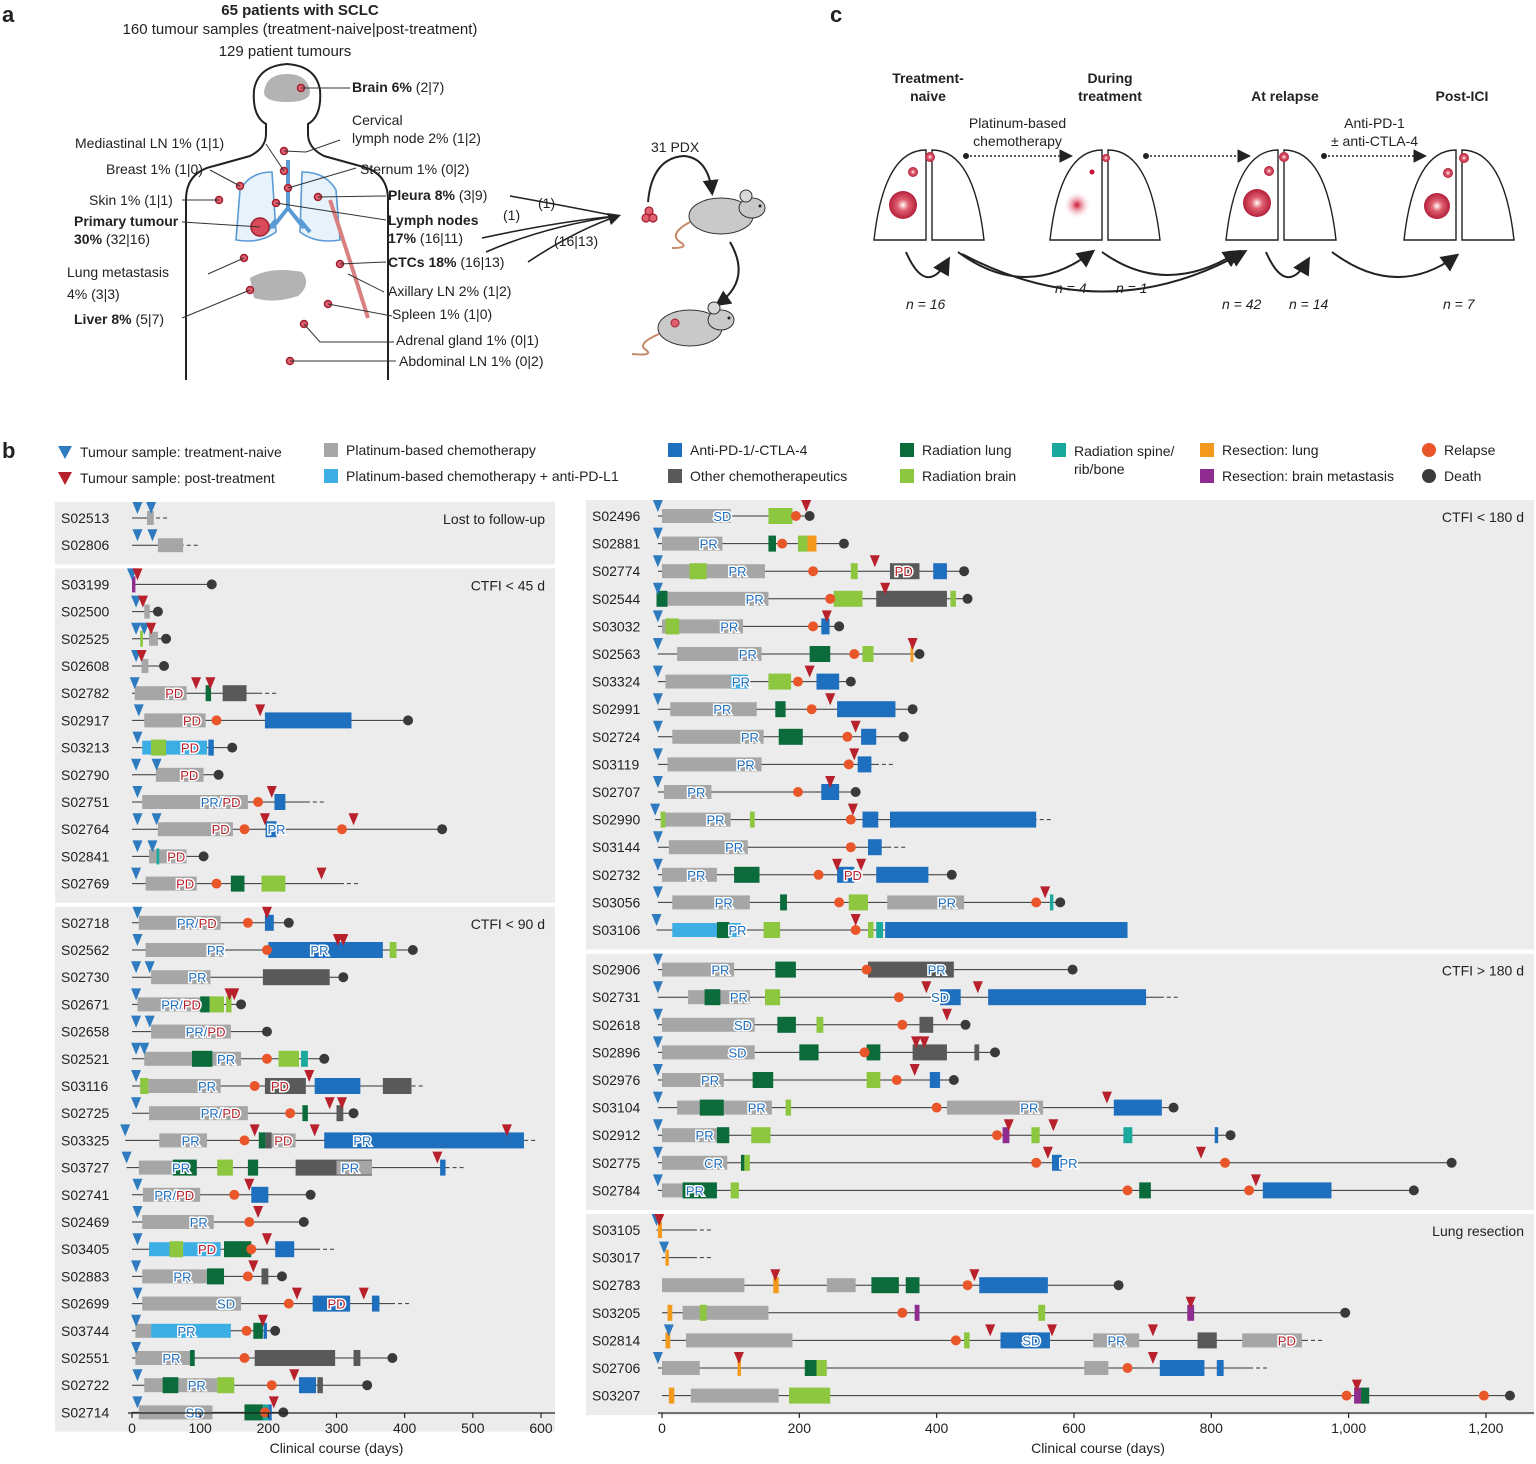  Describe the element at coordinates (85, 1331) in the screenshot. I see `patient-id: S03744` at that location.